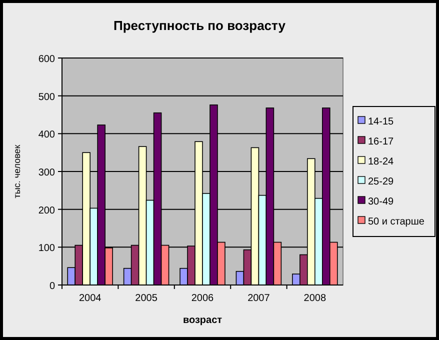 Image resolution: width=439 pixels, height=340 pixels. I want to click on legend-label: 18-24, so click(381, 162).